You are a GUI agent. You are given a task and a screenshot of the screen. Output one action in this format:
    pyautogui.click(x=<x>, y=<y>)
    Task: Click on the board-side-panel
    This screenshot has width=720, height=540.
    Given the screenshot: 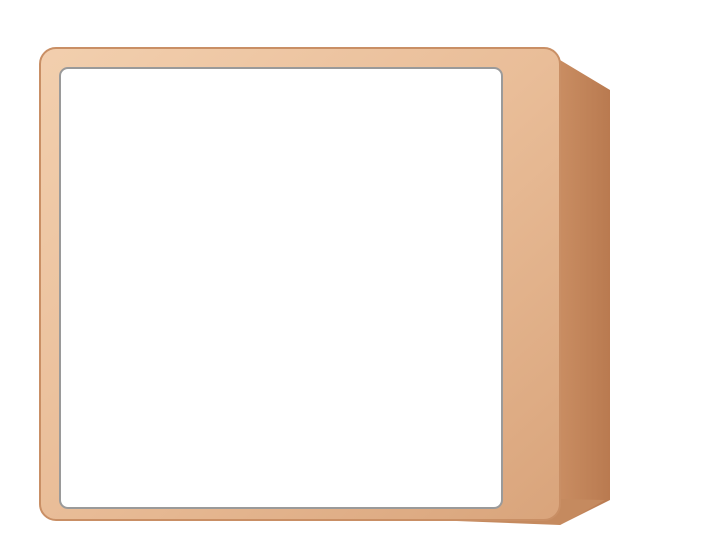 What is the action you would take?
    pyautogui.click(x=585, y=292)
    